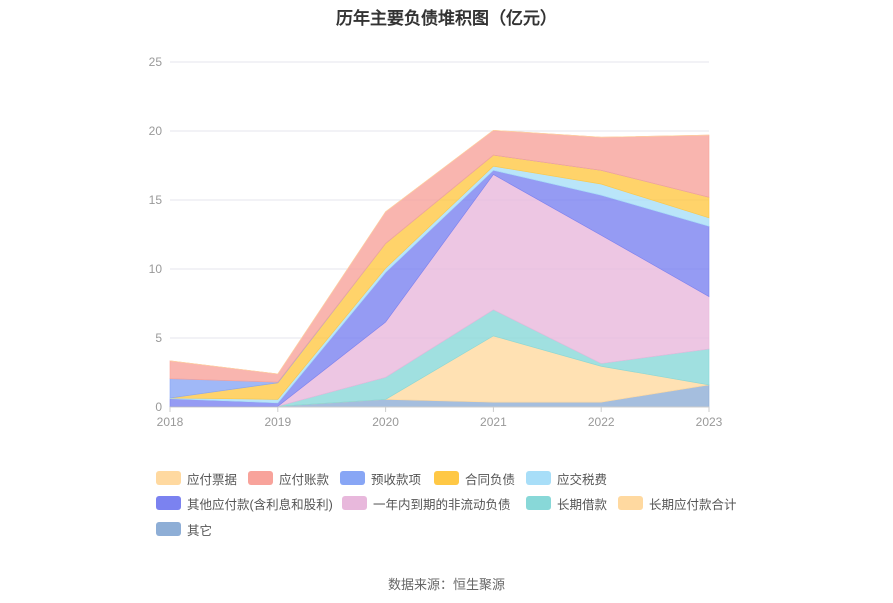  I want to click on legend-item: 长期应付款合计, so click(677, 503).